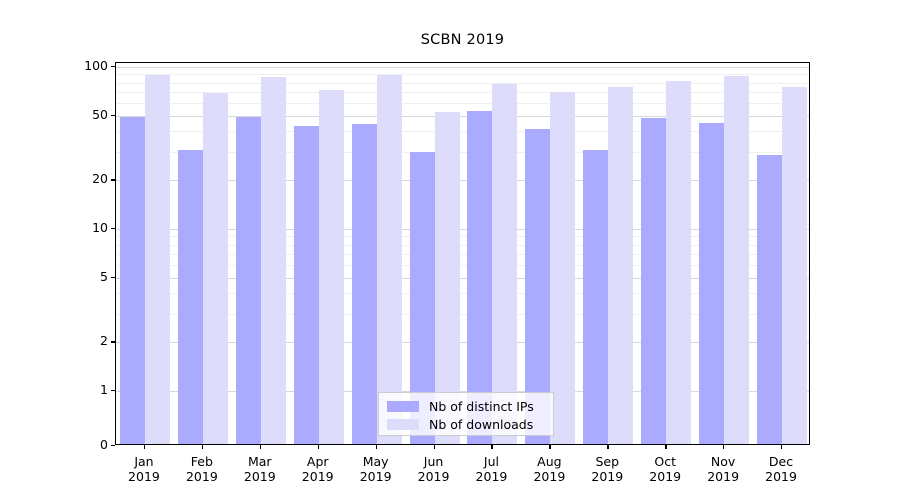  I want to click on x-tick-month: Apr, so click(317, 462).